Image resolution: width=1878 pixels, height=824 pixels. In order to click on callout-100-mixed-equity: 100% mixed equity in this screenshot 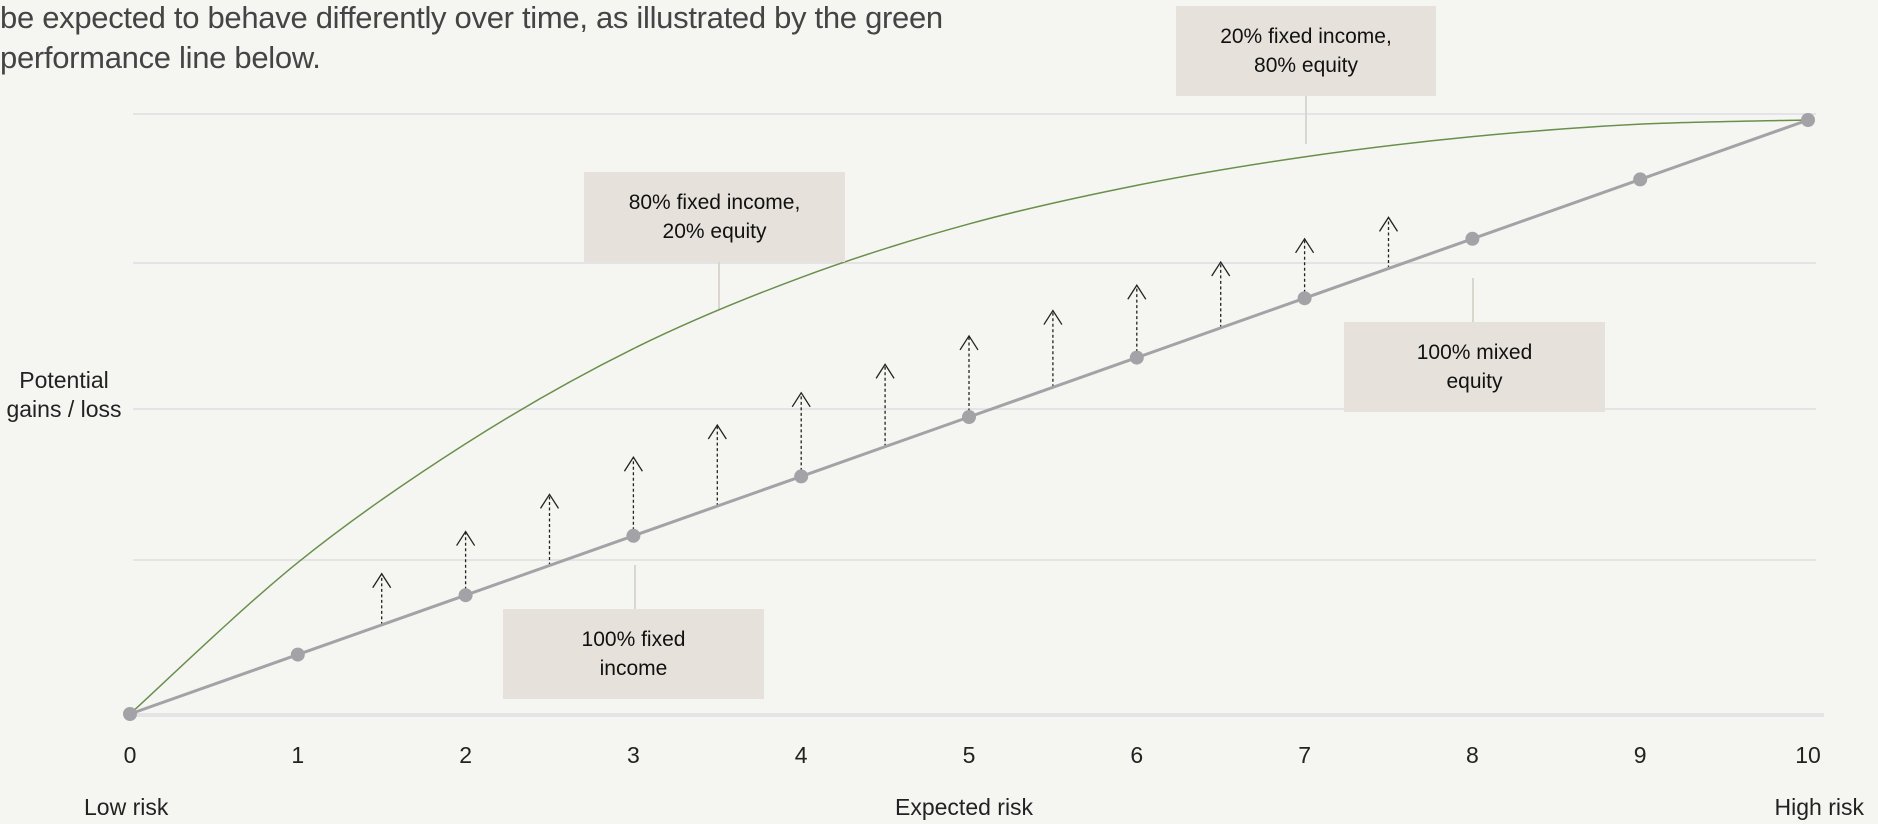, I will do `click(1474, 367)`.